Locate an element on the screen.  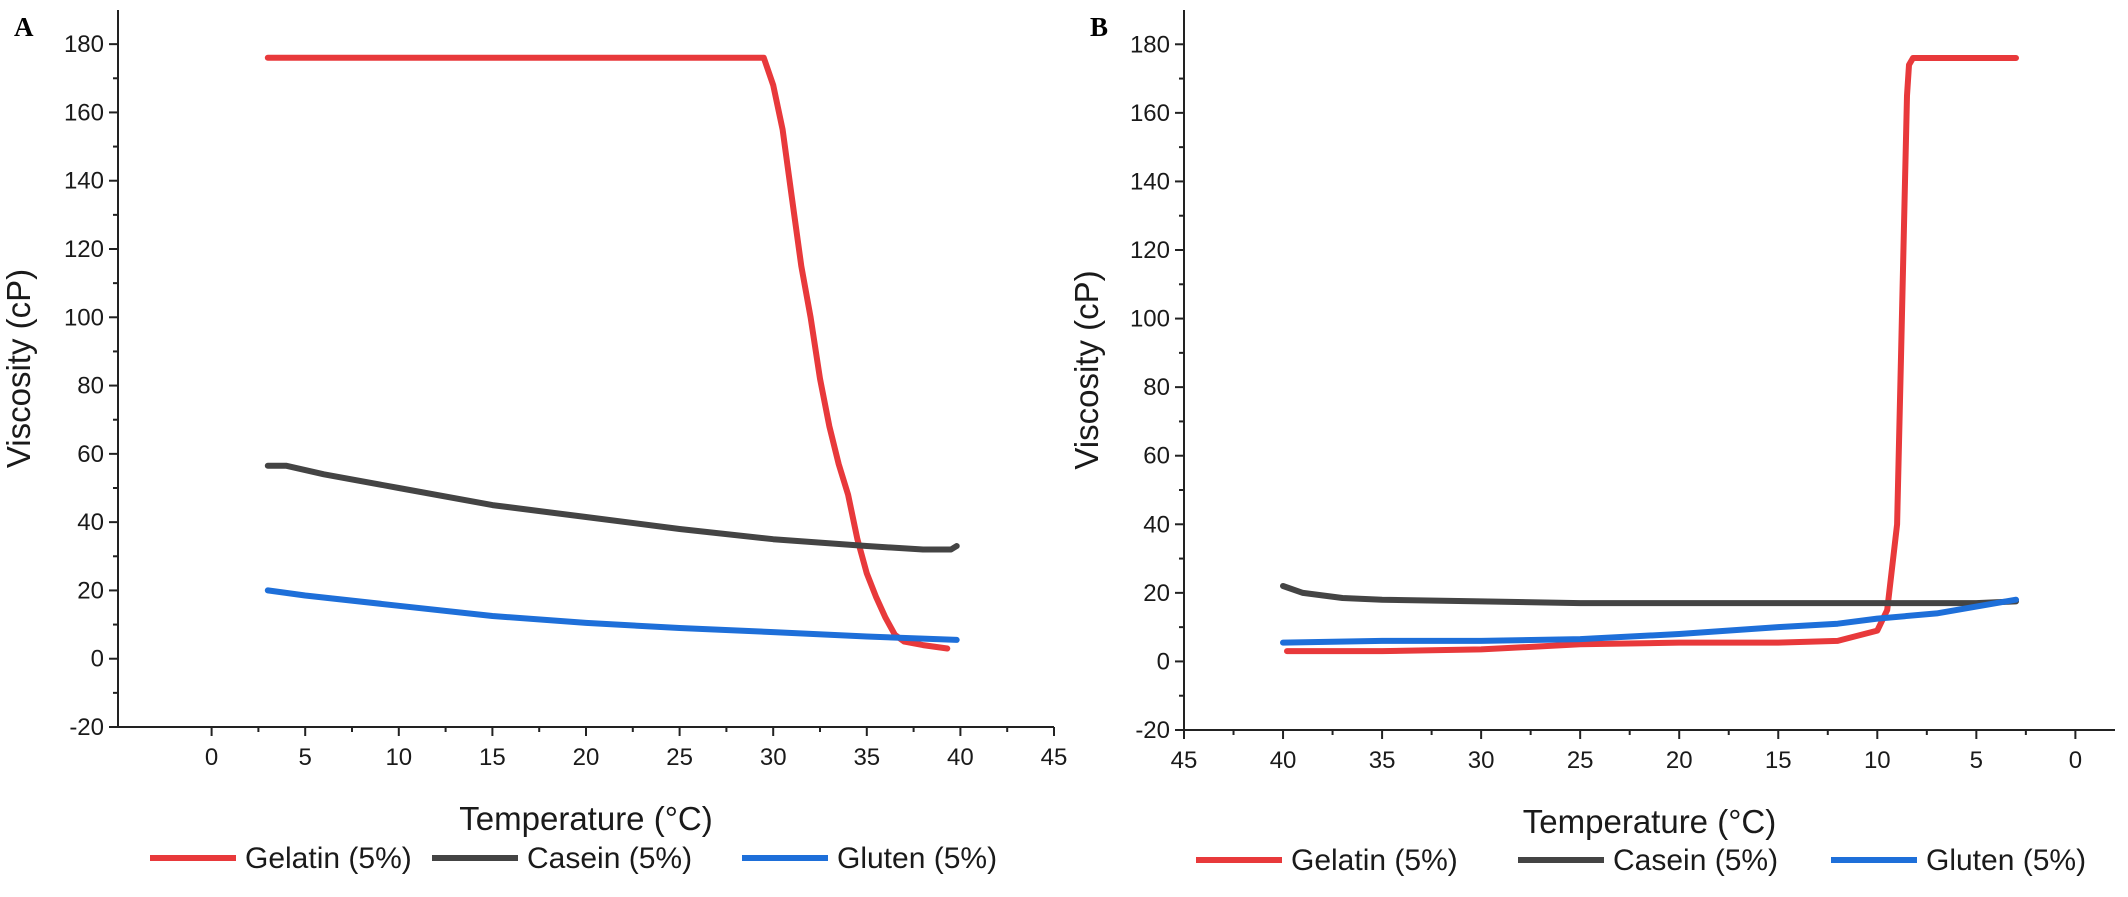
panel-label: A is located at coordinates (24, 27).